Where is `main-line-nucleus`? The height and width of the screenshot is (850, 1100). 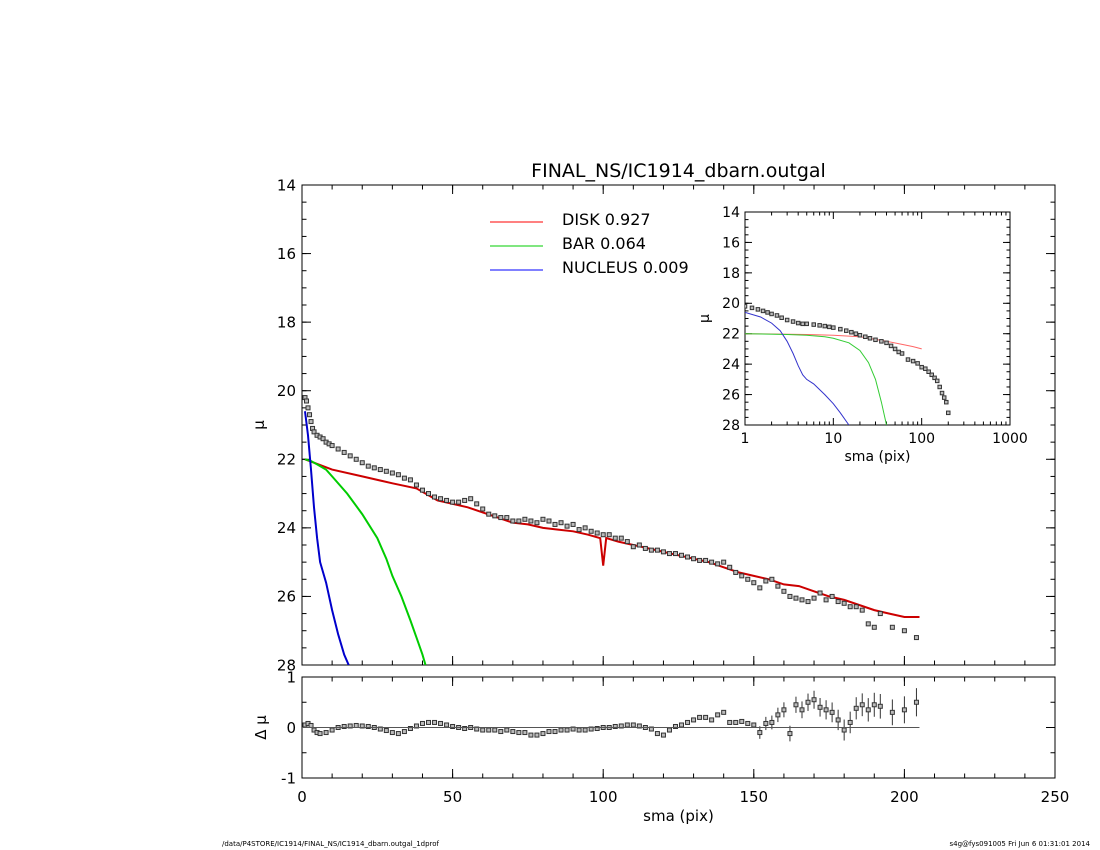 main-line-nucleus is located at coordinates (327, 538).